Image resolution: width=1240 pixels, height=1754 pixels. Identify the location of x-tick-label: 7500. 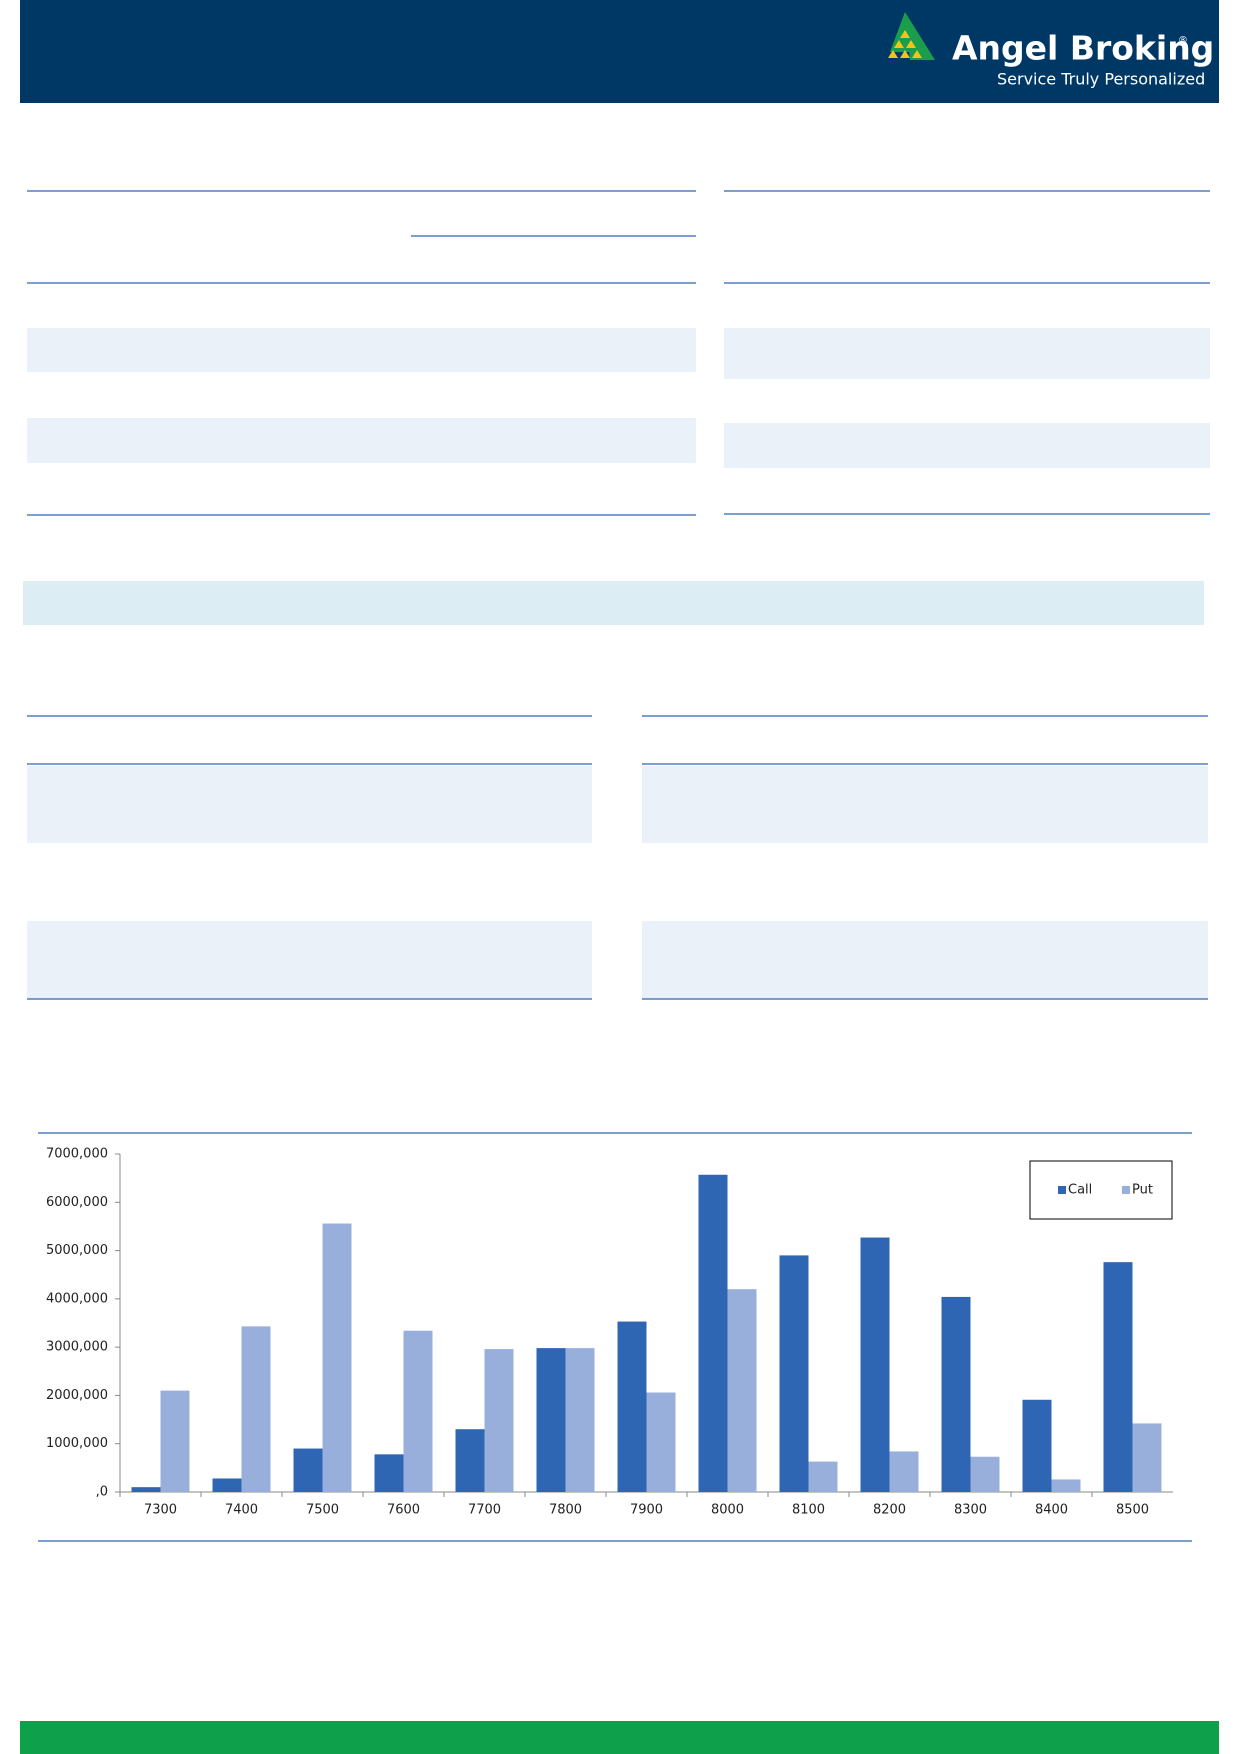
(322, 1510).